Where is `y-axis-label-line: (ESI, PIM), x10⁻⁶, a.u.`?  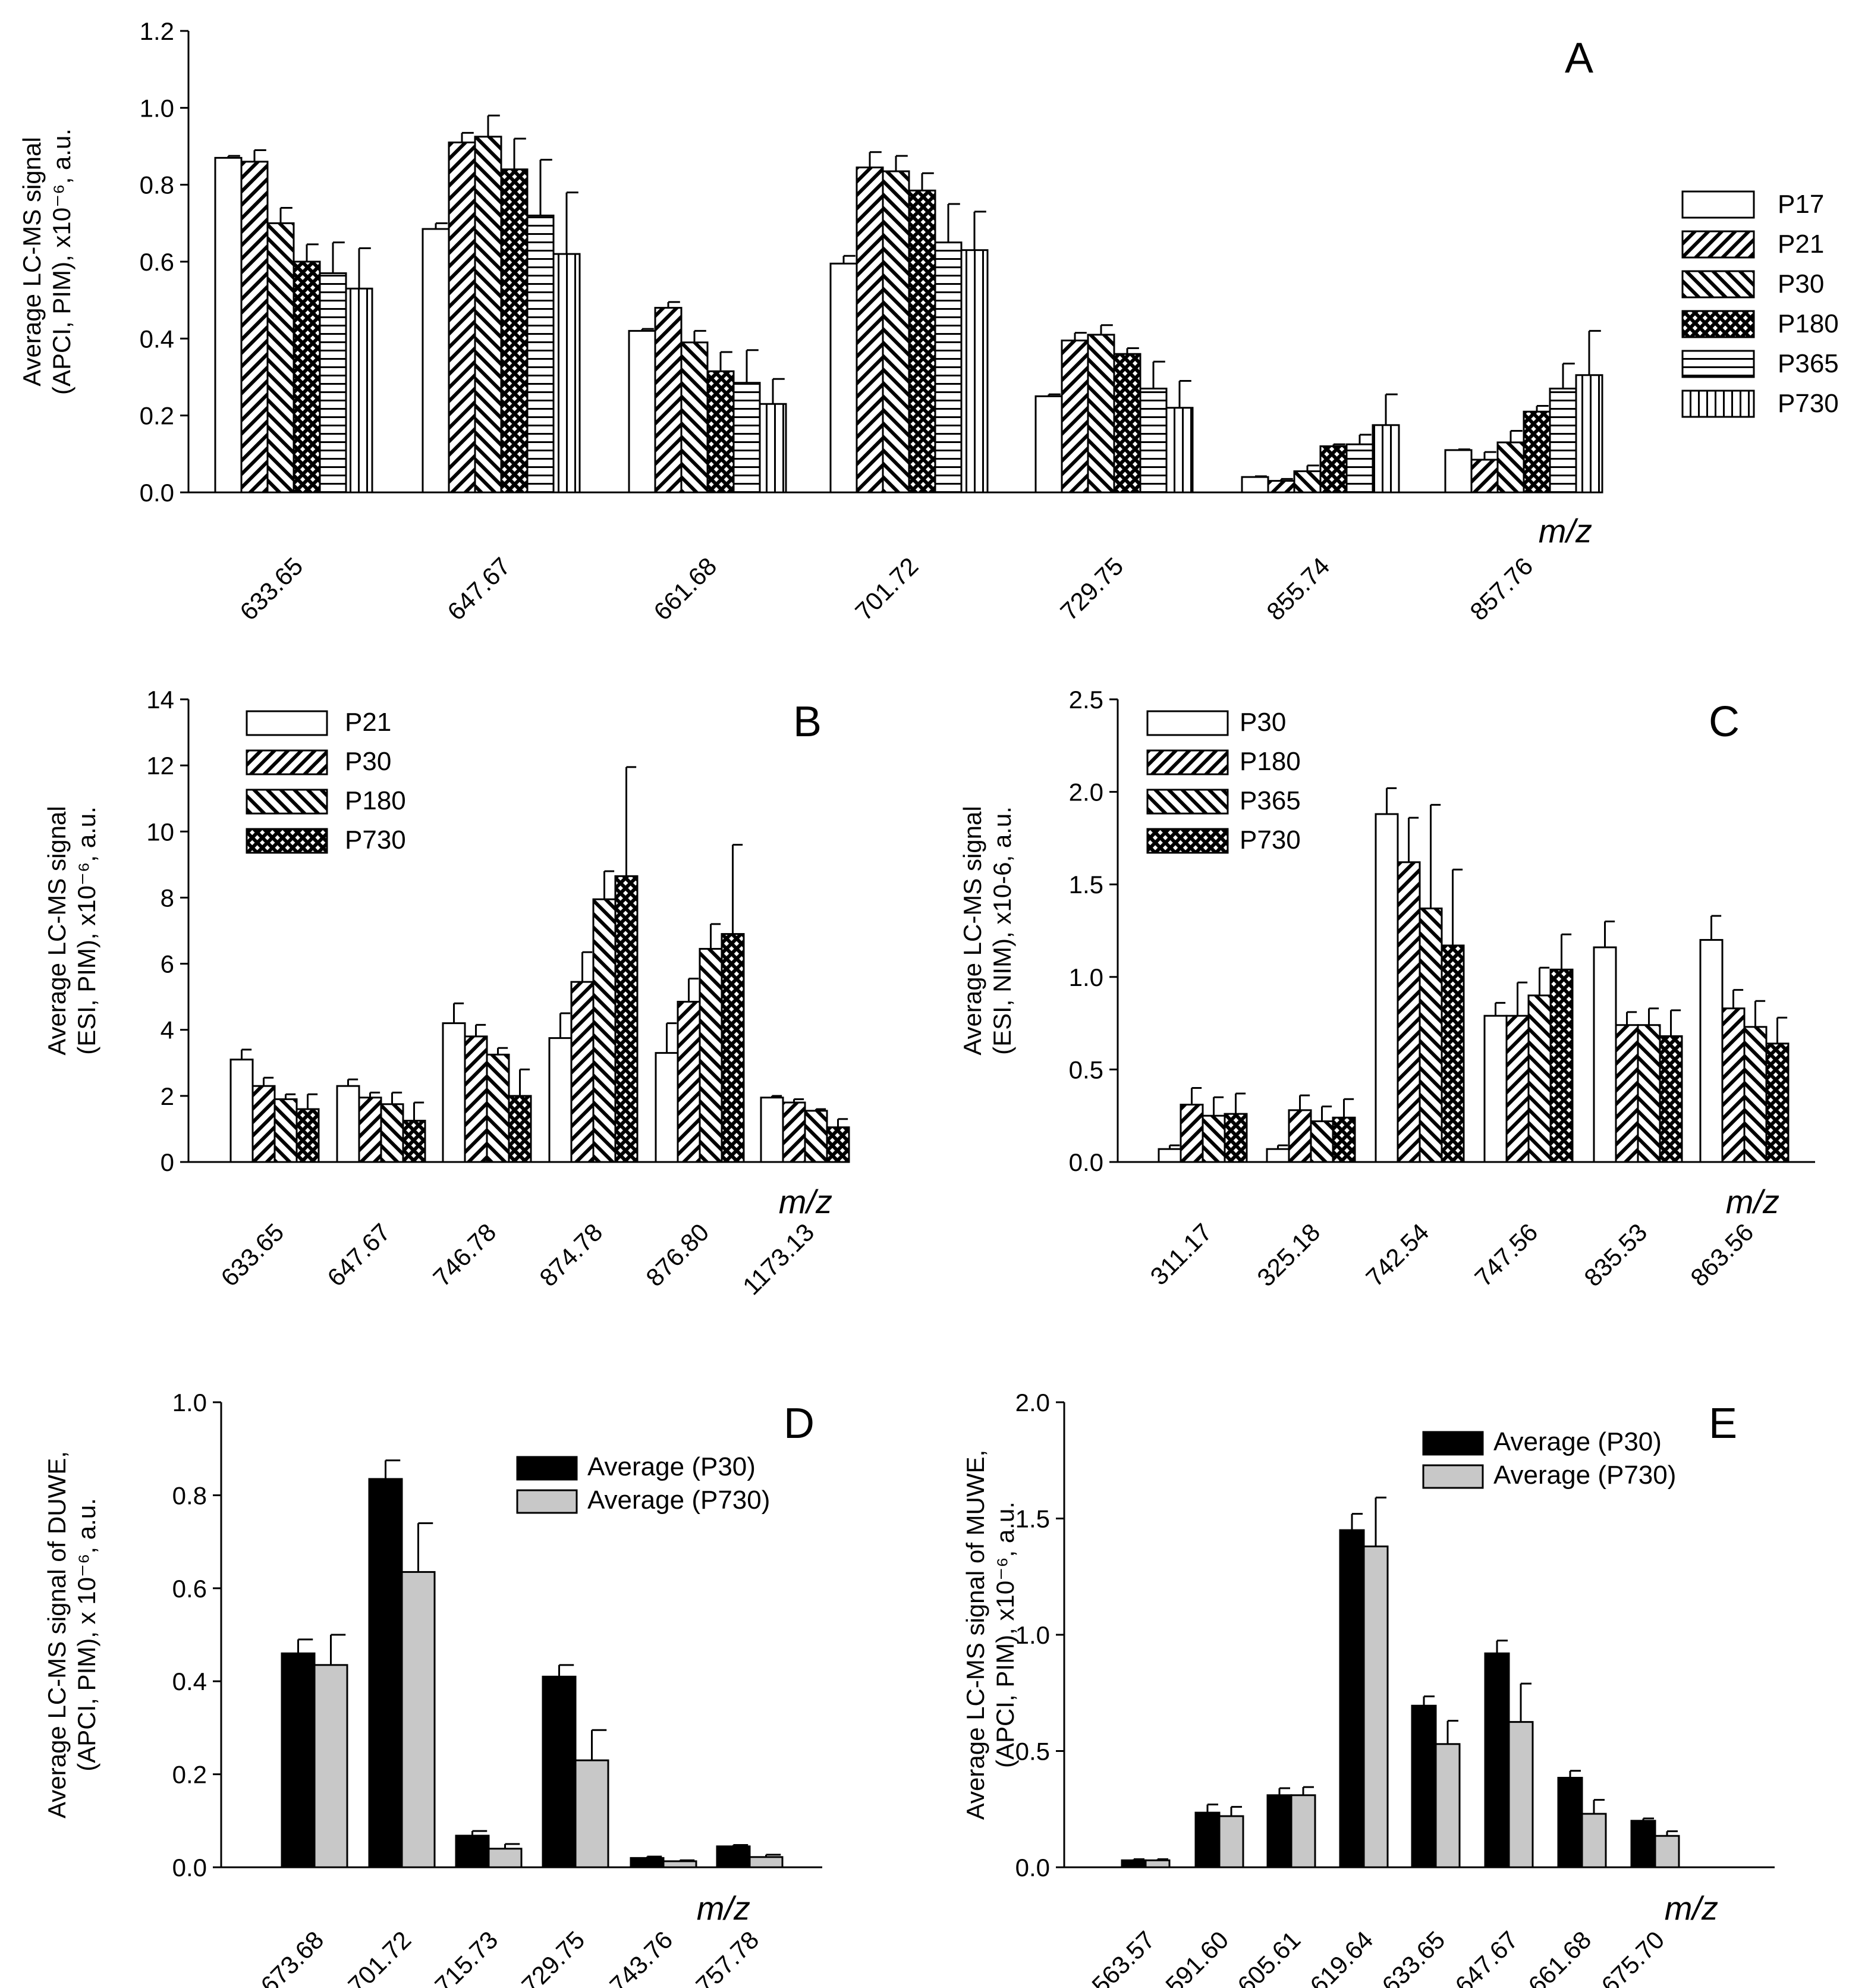
y-axis-label-line: (ESI, PIM), x10⁻⁶, a.u. is located at coordinates (86, 931).